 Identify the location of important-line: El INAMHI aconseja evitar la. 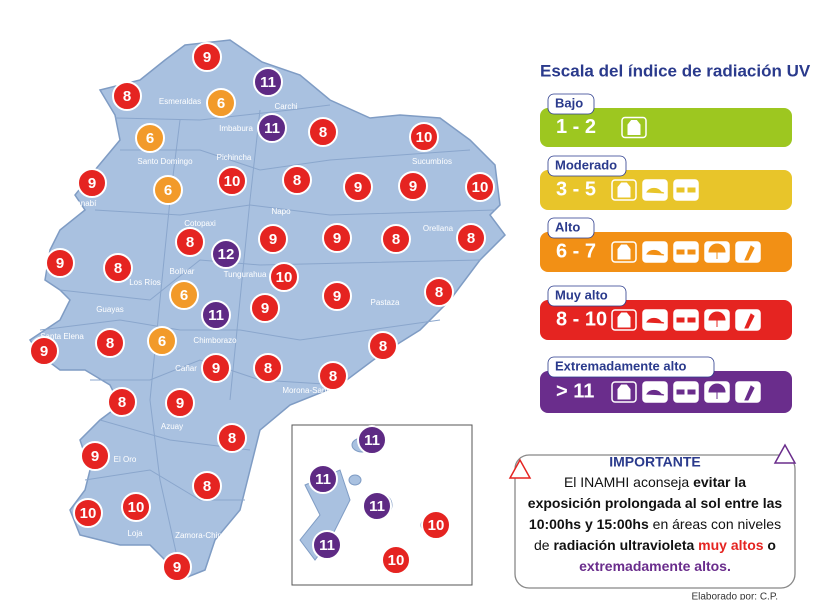
(655, 482).